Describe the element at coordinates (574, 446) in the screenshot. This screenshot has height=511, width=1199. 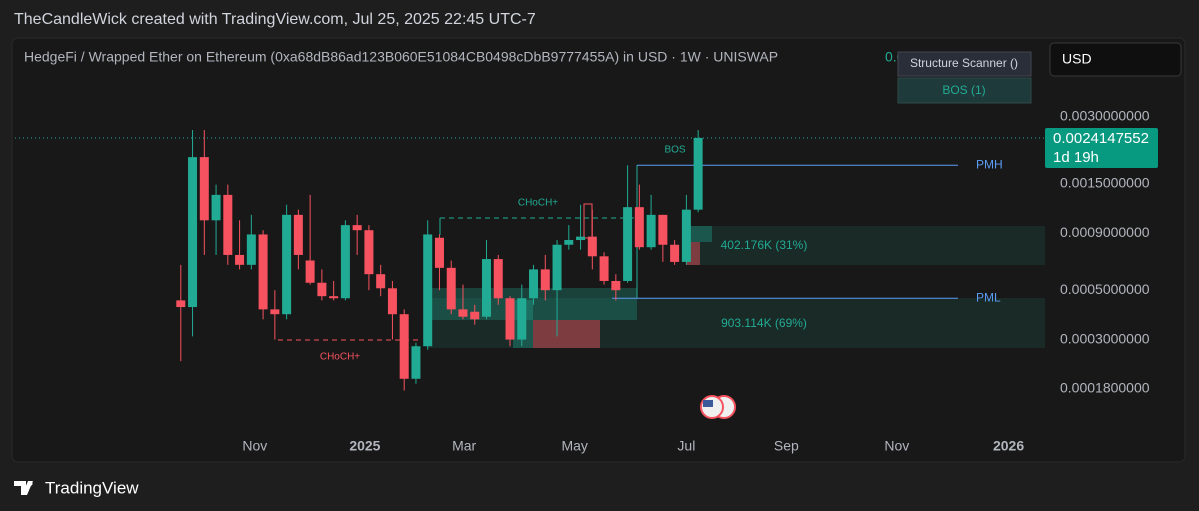
I see `x-tick-label: May` at that location.